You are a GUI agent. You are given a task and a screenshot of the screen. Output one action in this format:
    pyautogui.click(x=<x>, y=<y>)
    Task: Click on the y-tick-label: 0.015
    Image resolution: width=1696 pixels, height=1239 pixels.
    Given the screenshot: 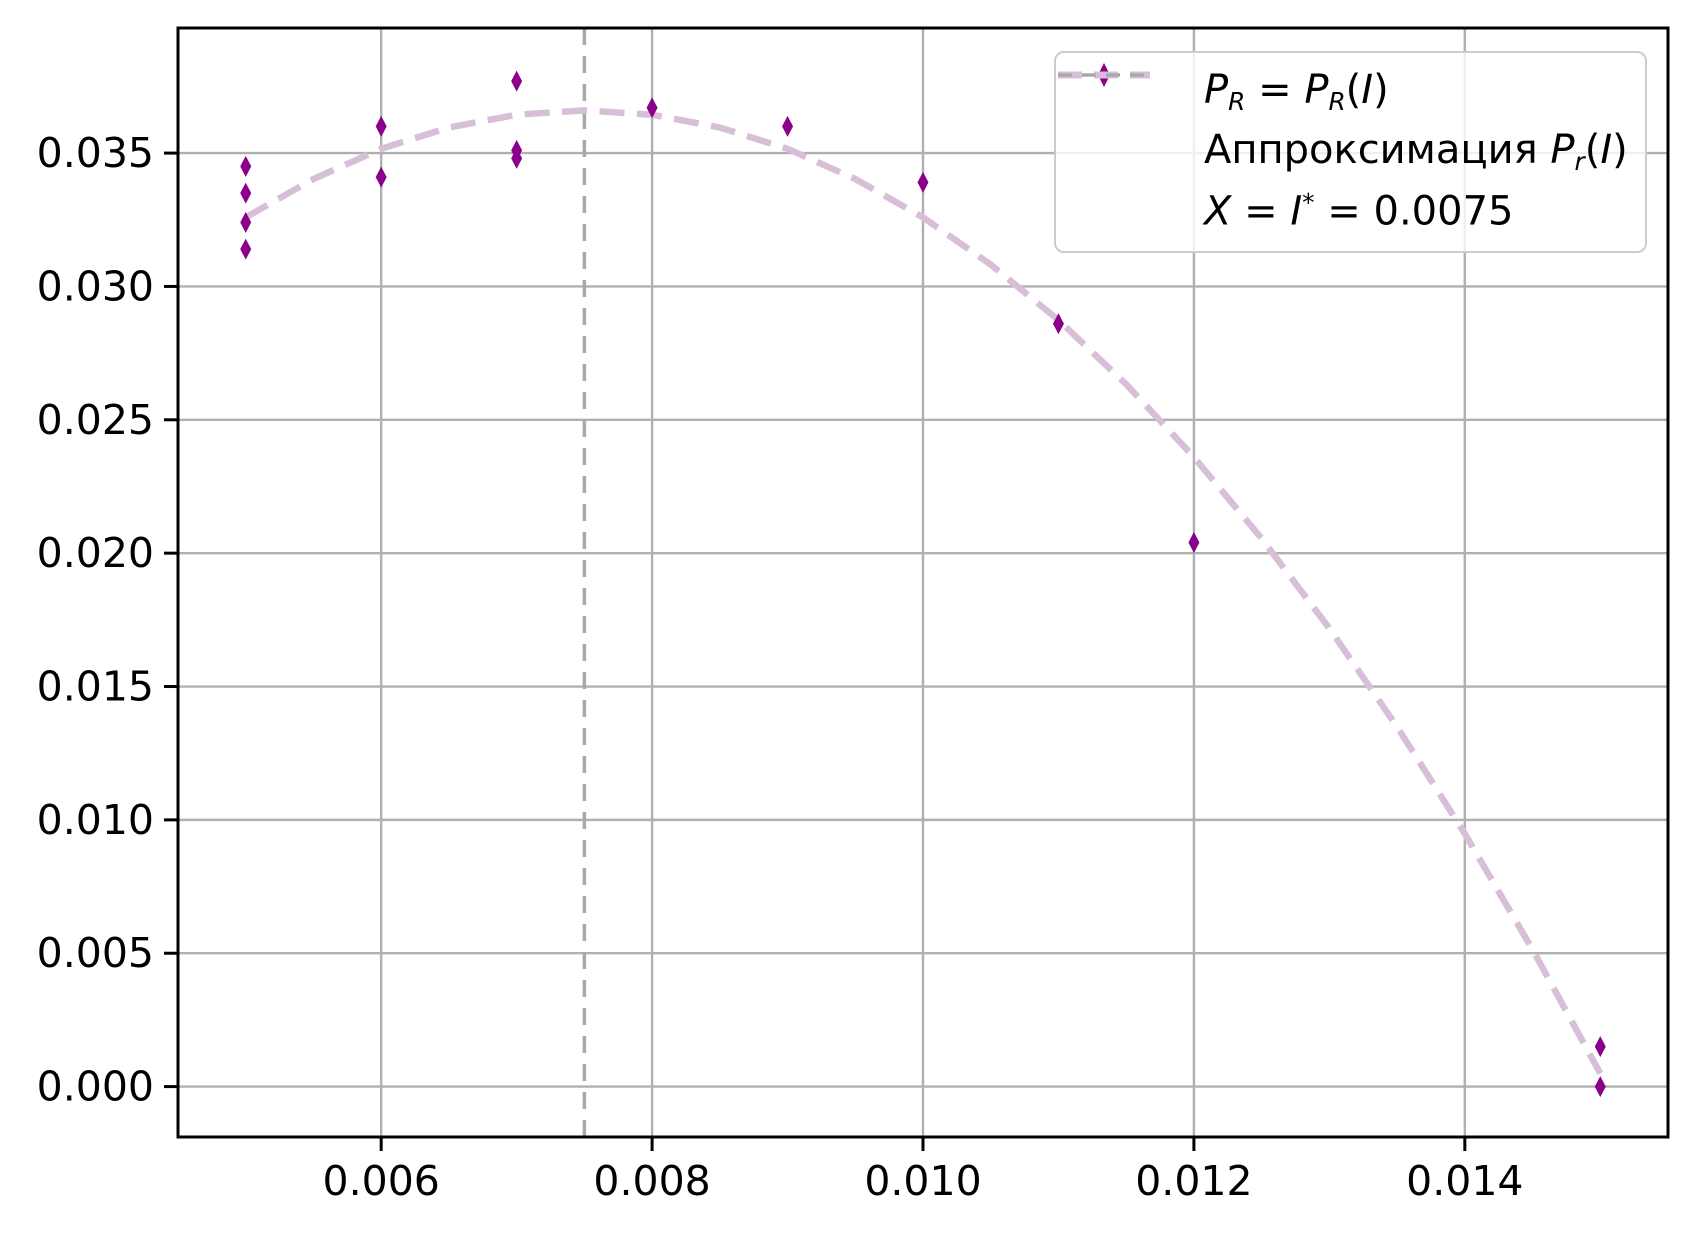 What is the action you would take?
    pyautogui.click(x=95, y=687)
    